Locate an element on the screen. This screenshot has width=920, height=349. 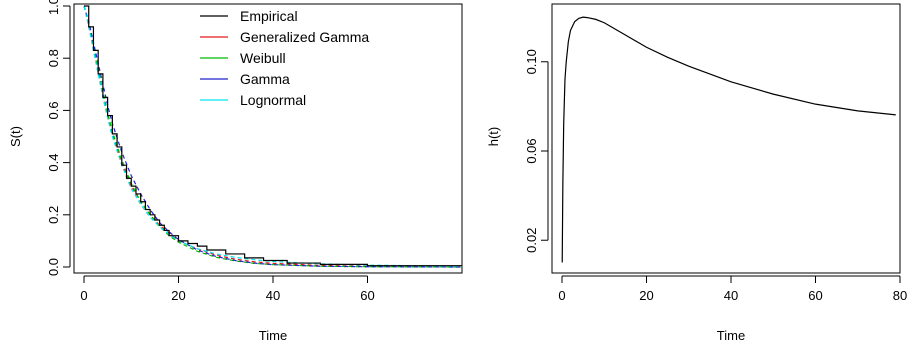
legend-label: Gamma is located at coordinates (265, 79).